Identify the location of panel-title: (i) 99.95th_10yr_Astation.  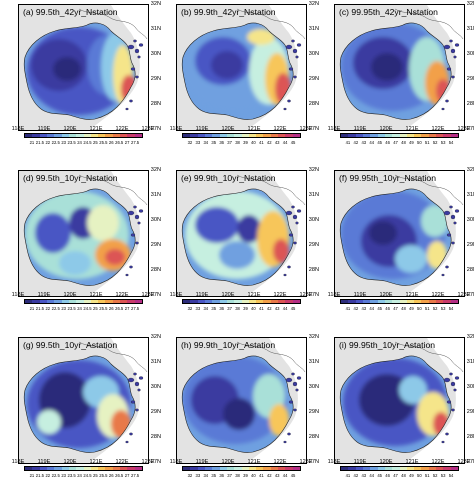
(387, 345).